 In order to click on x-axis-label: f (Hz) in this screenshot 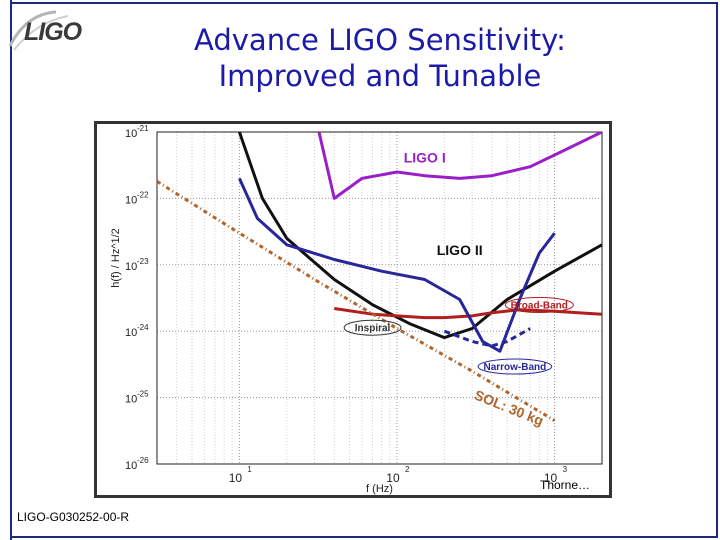, I will do `click(379, 489)`.